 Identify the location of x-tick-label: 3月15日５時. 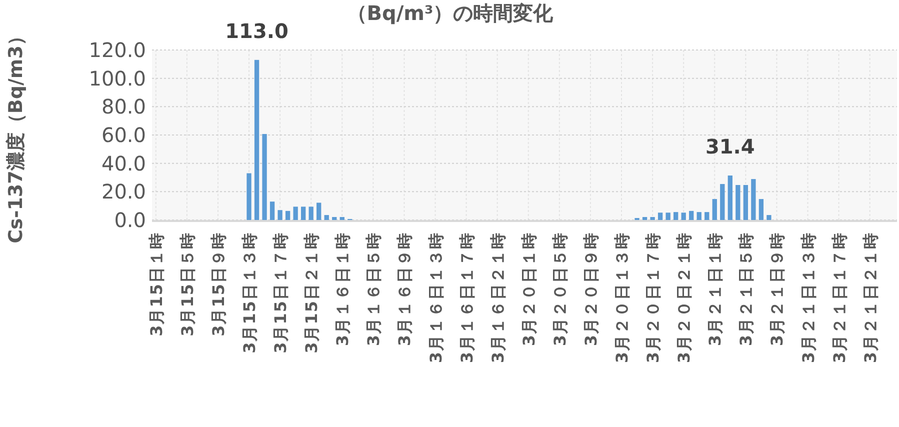
(187, 284).